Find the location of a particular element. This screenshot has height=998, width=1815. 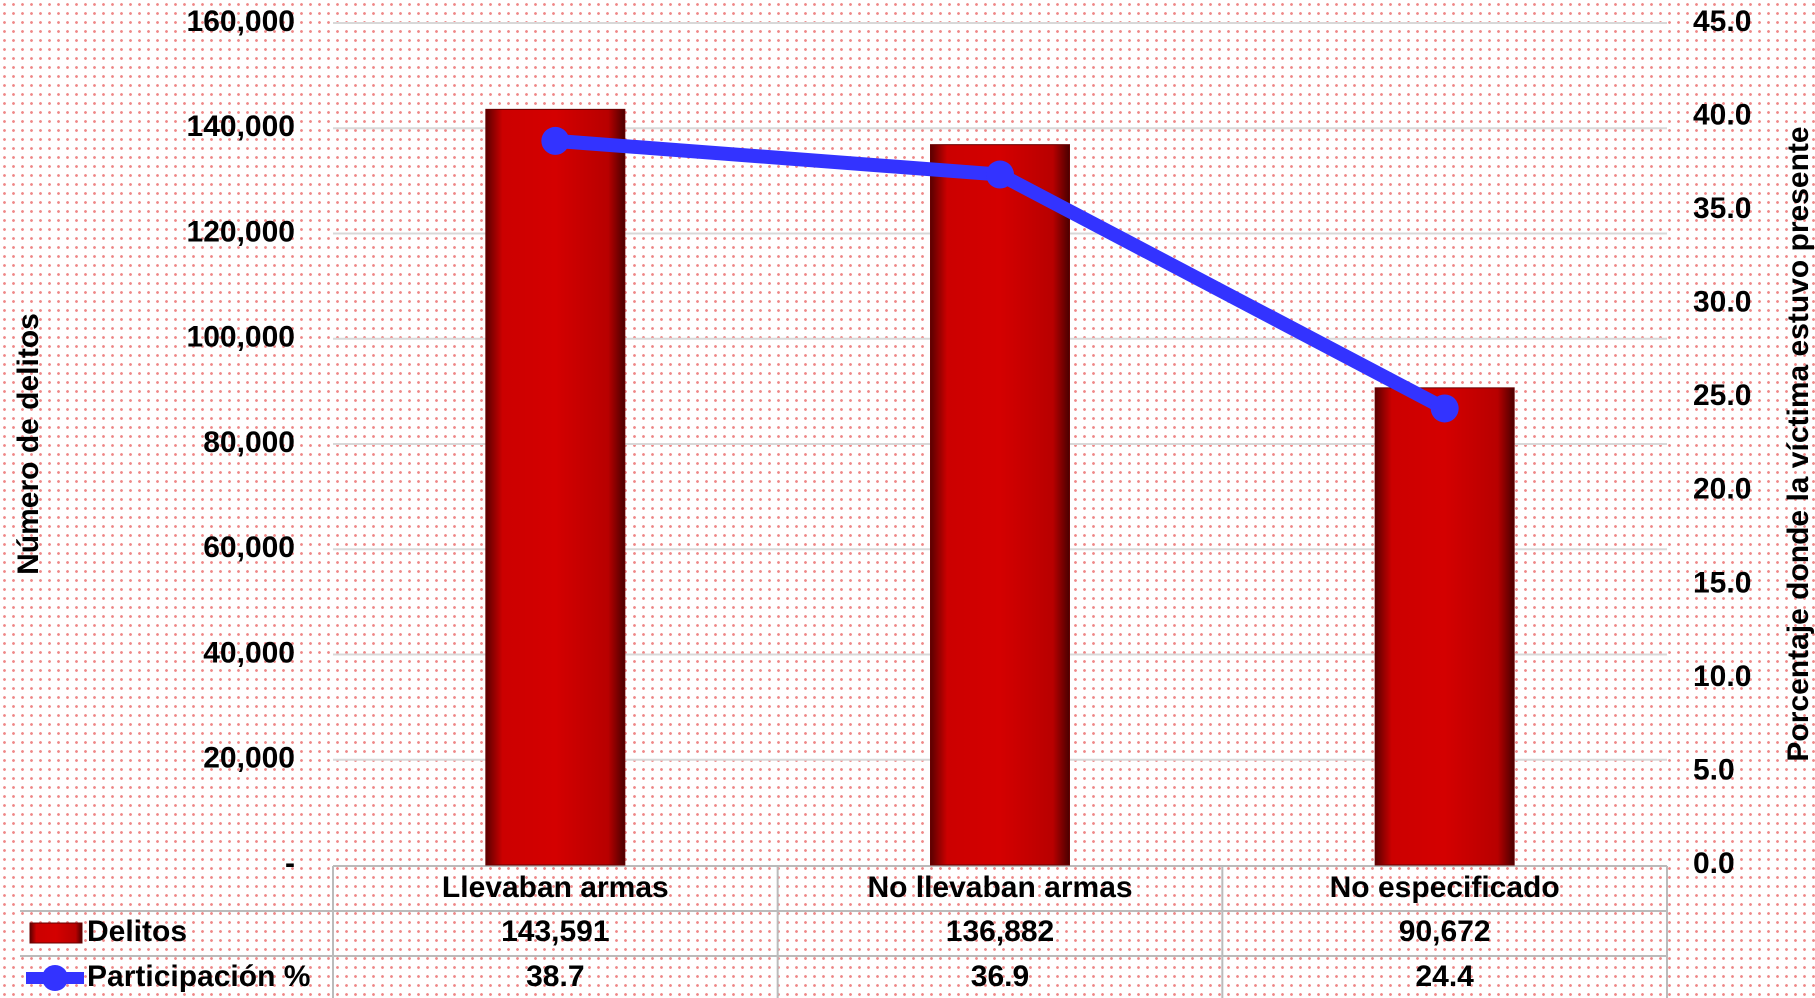

y2-tick-label: 0.0 is located at coordinates (1714, 863).